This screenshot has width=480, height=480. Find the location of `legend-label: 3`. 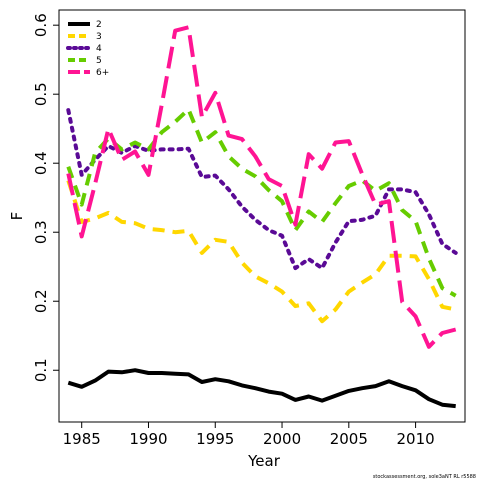

legend-label: 3 is located at coordinates (99, 37).